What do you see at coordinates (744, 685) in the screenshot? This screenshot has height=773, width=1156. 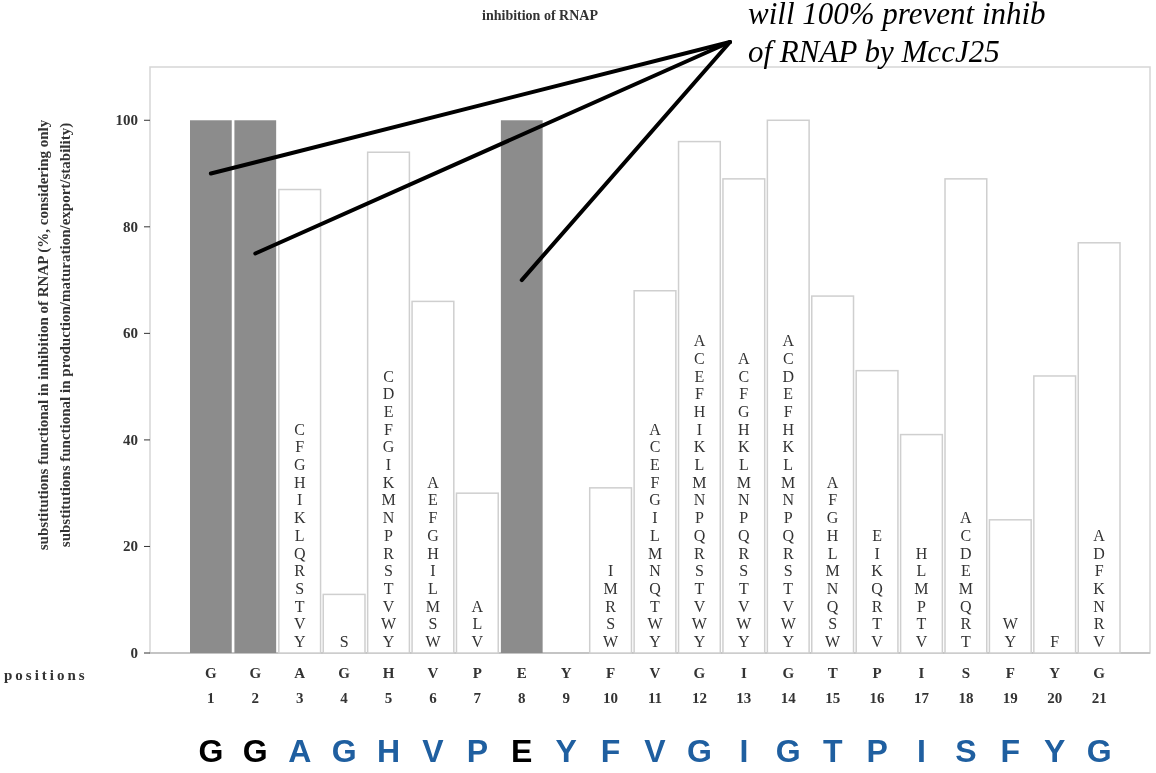 I see `x-tick-label: I 13` at bounding box center [744, 685].